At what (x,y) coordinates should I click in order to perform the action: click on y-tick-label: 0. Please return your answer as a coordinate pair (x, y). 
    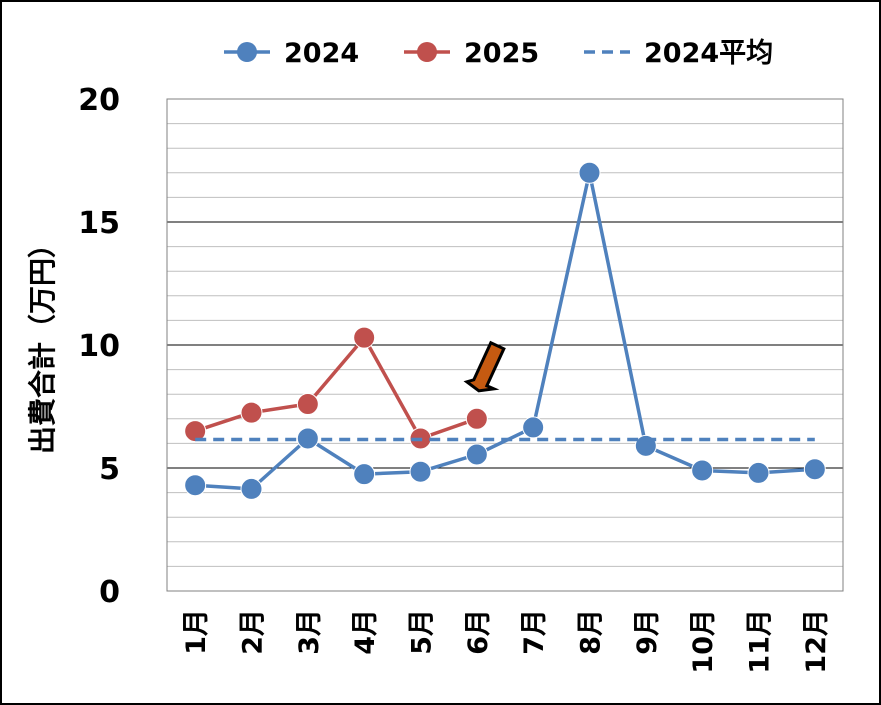
    Looking at the image, I should click on (109, 592).